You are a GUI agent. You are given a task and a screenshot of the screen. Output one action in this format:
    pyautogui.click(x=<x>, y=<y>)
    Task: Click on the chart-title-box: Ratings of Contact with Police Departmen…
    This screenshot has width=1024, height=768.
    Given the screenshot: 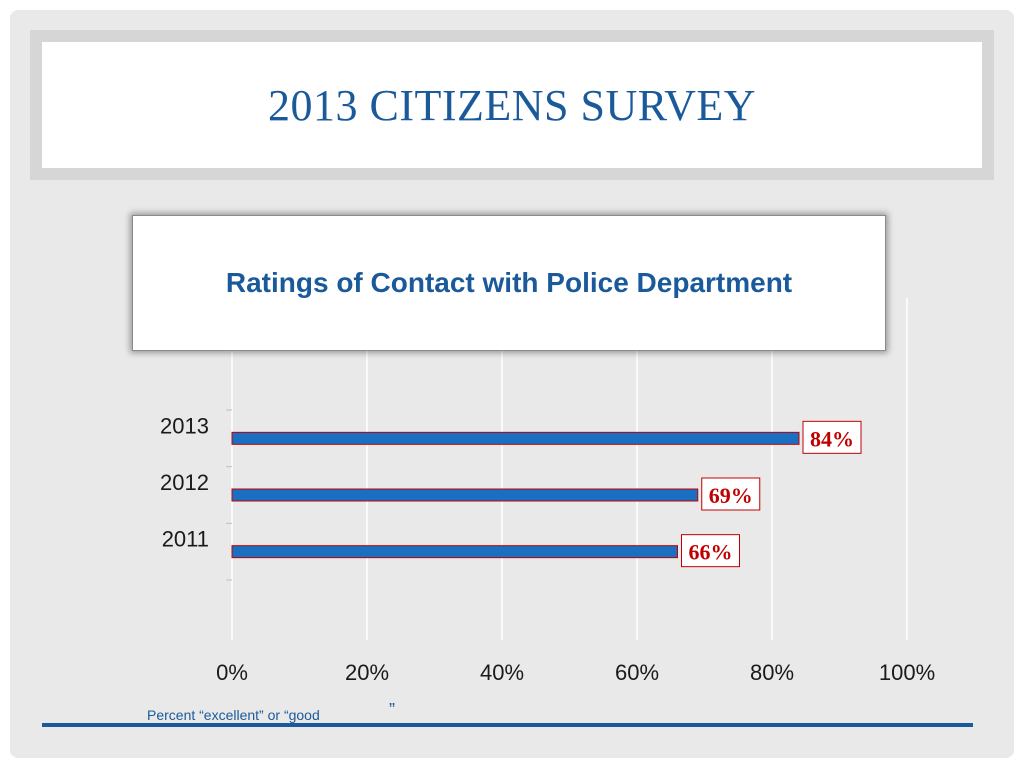 What is the action you would take?
    pyautogui.click(x=509, y=283)
    